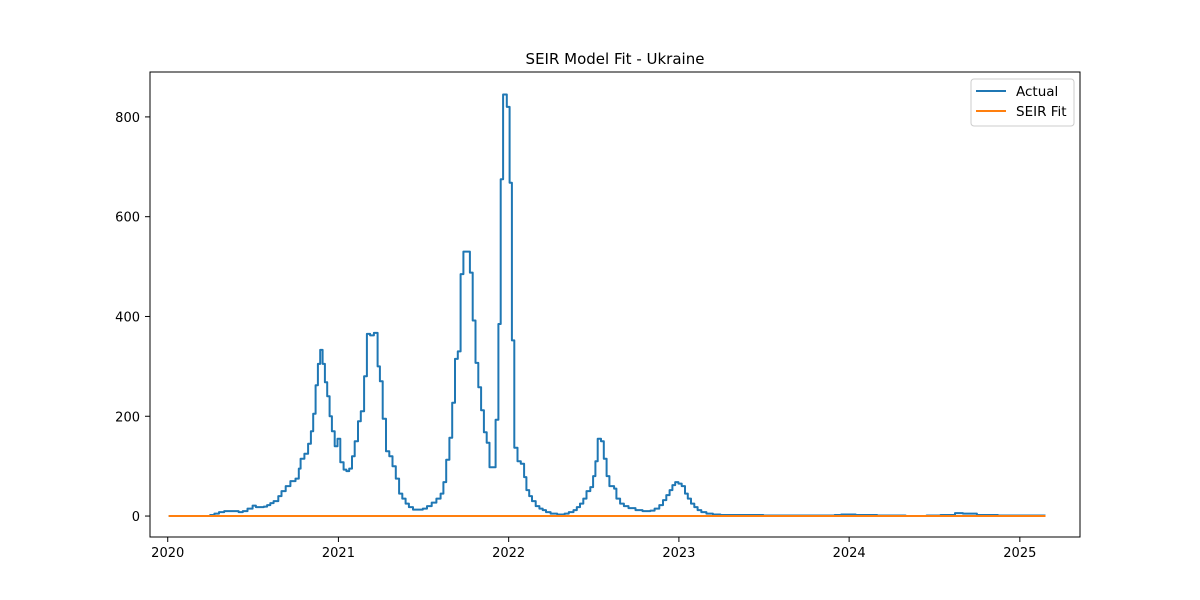  Describe the element at coordinates (127, 118) in the screenshot. I see `y-tick-label: 800` at that location.